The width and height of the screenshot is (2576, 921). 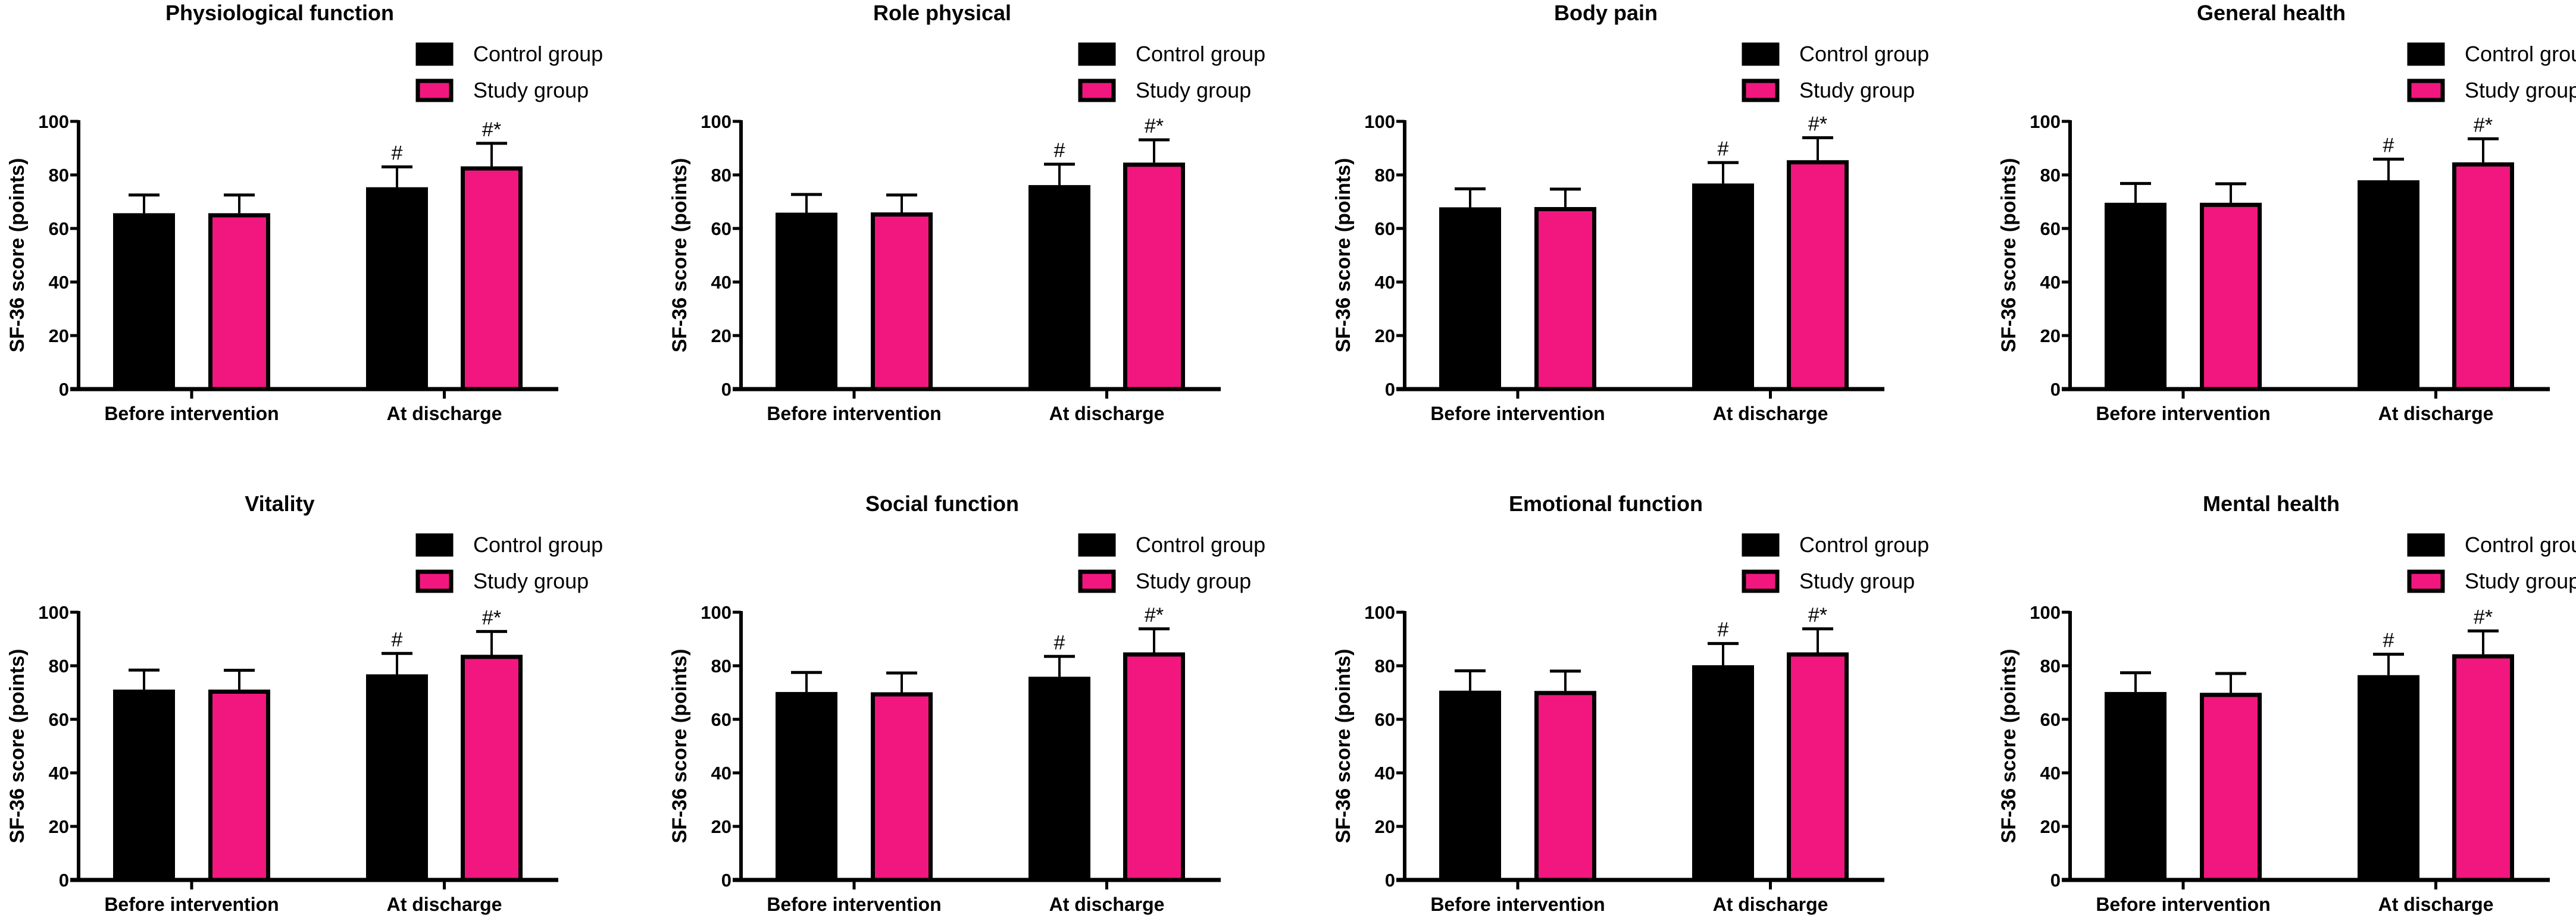 I want to click on chart-title: Mental health, so click(x=2271, y=503).